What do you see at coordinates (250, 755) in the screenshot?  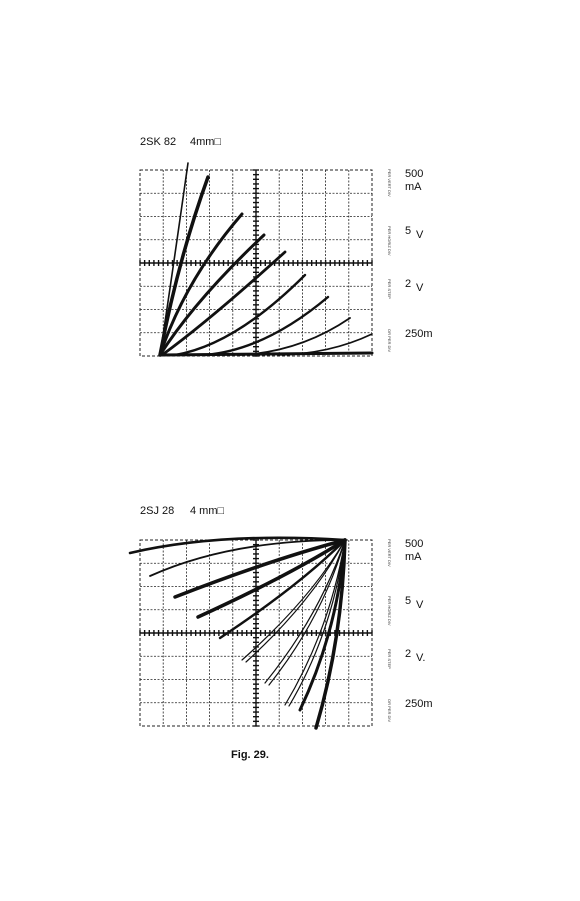 I see `caption: Fig. 29.` at bounding box center [250, 755].